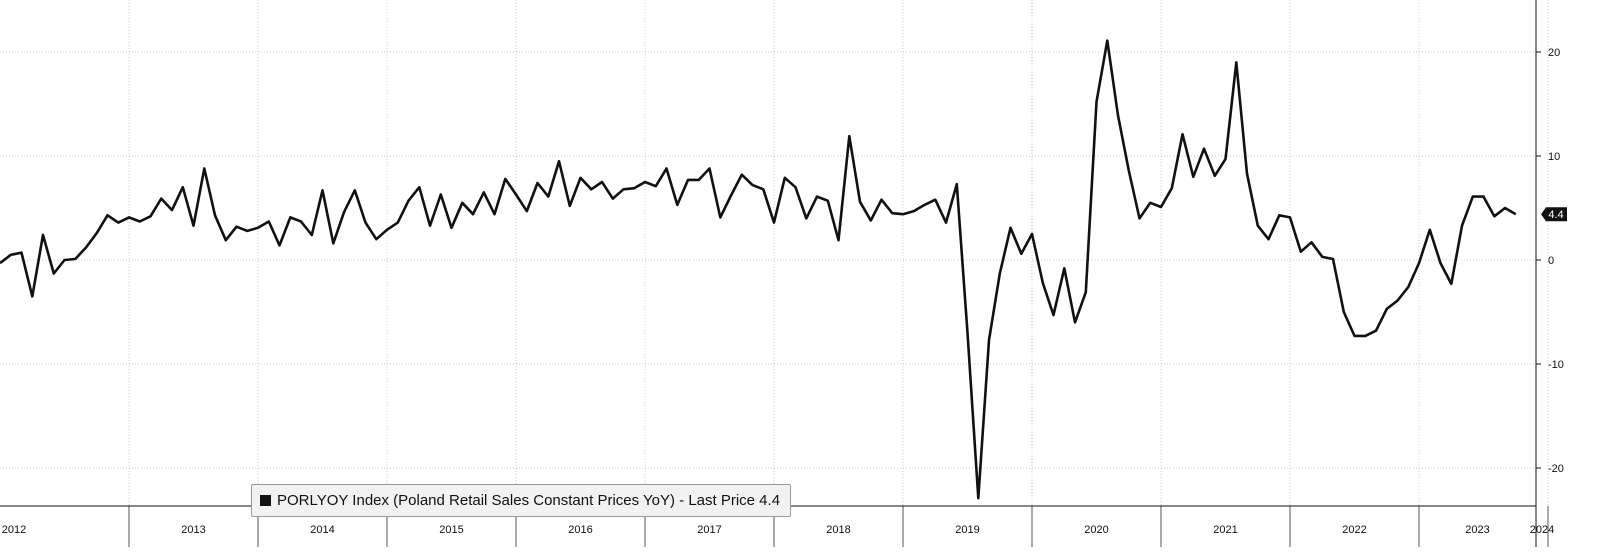 The height and width of the screenshot is (552, 1603). I want to click on last-price-label: 4.4, so click(1555, 215).